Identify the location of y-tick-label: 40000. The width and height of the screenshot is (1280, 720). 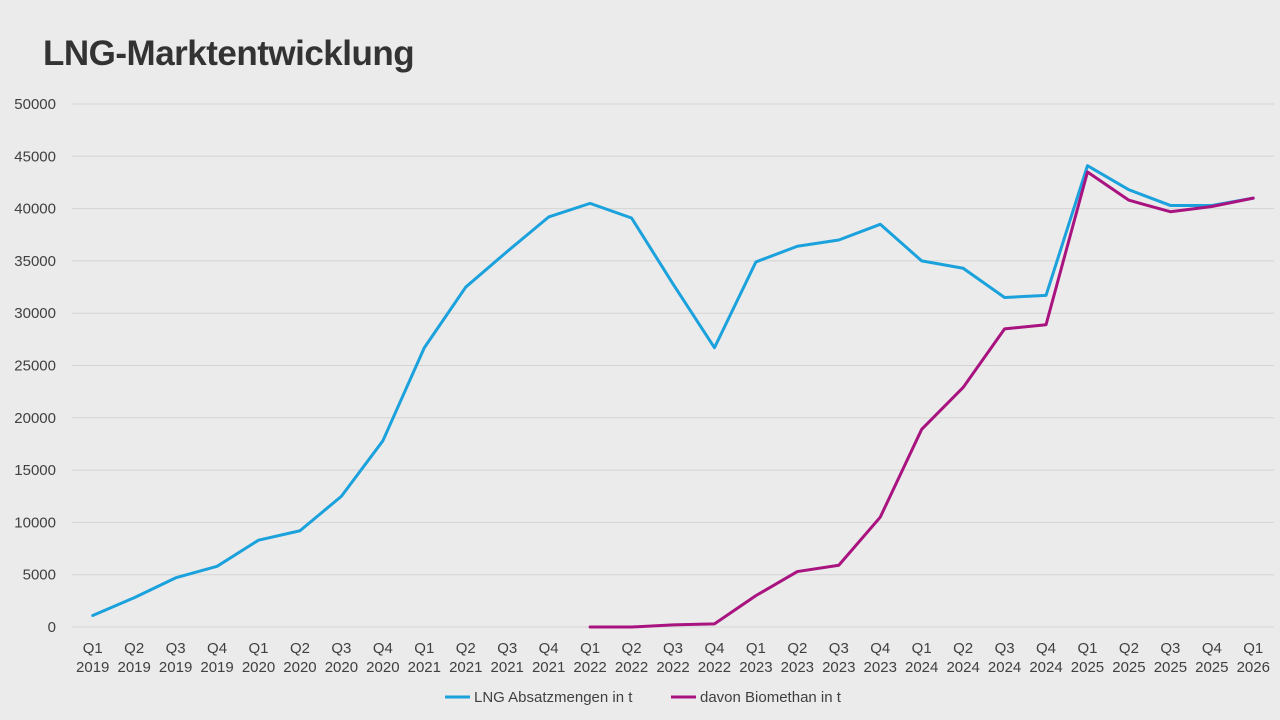
(35, 209).